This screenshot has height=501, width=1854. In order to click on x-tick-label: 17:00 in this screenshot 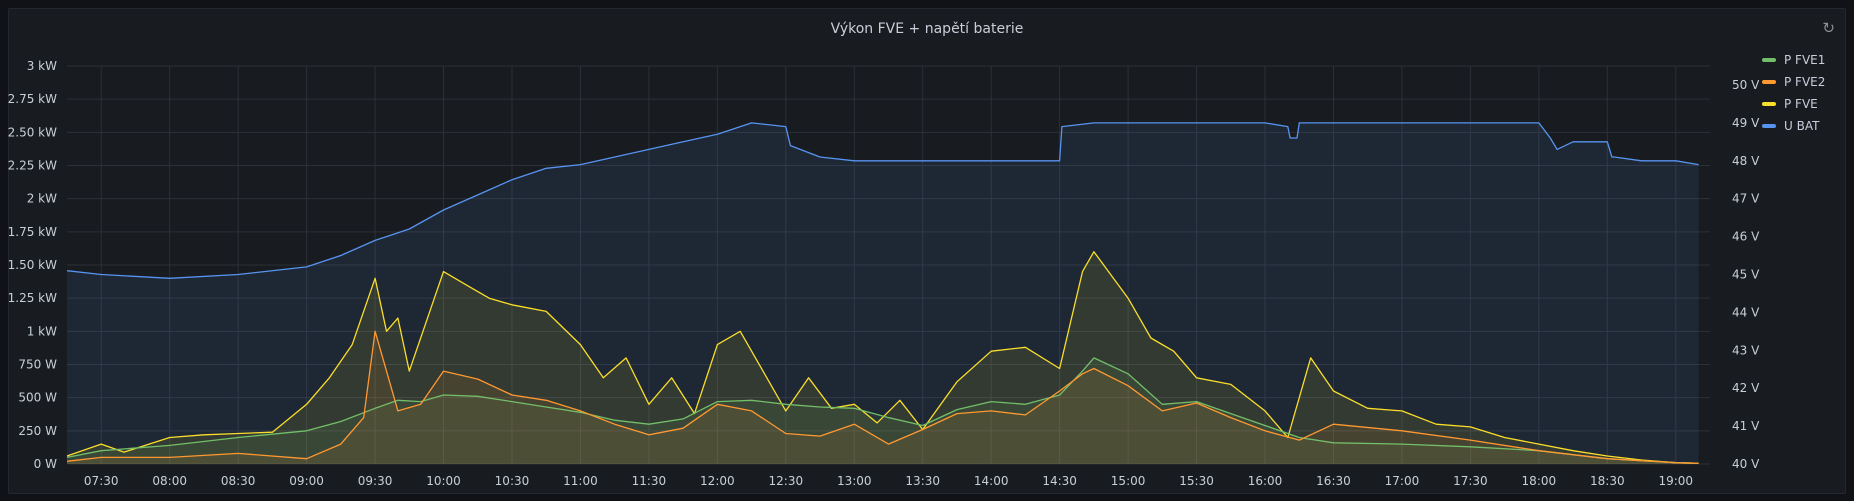, I will do `click(1402, 481)`.